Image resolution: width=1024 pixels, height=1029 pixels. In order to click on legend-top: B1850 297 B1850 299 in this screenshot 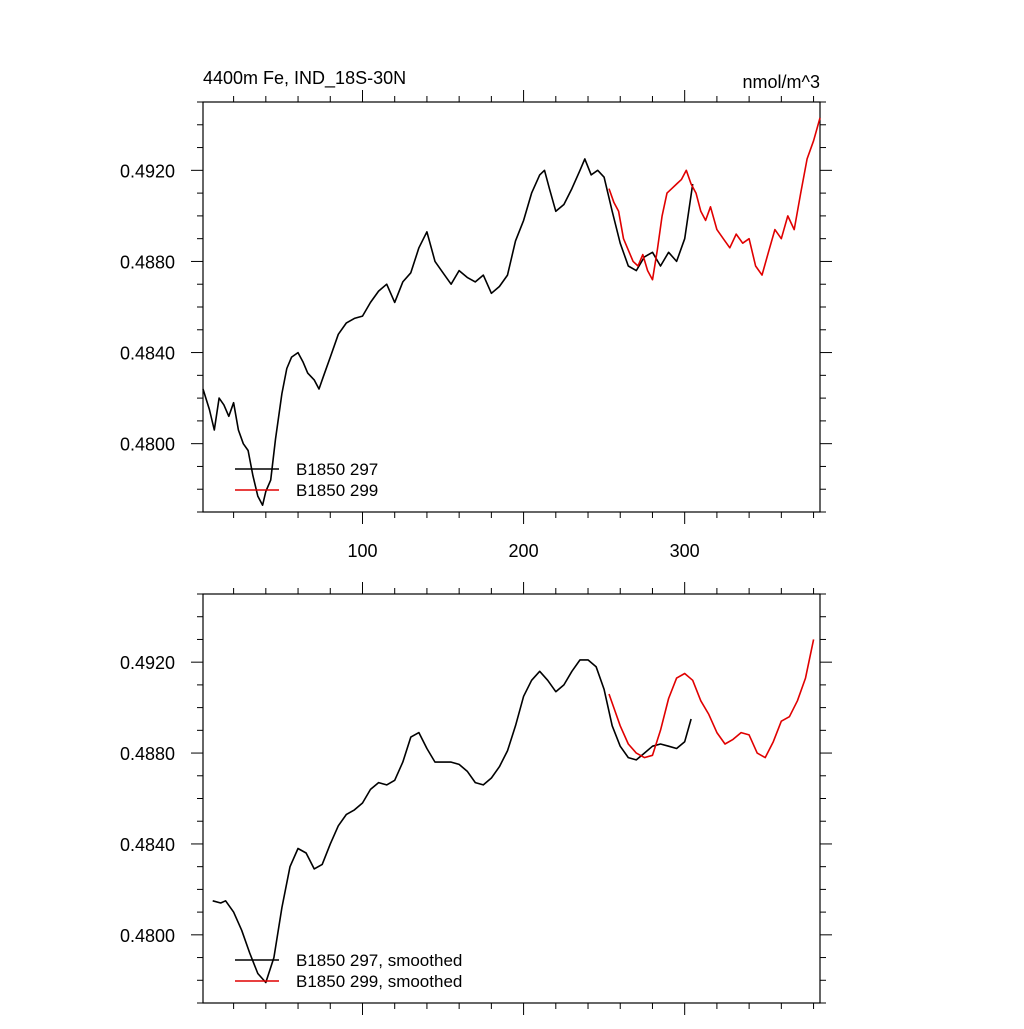, I will do `click(306, 480)`.